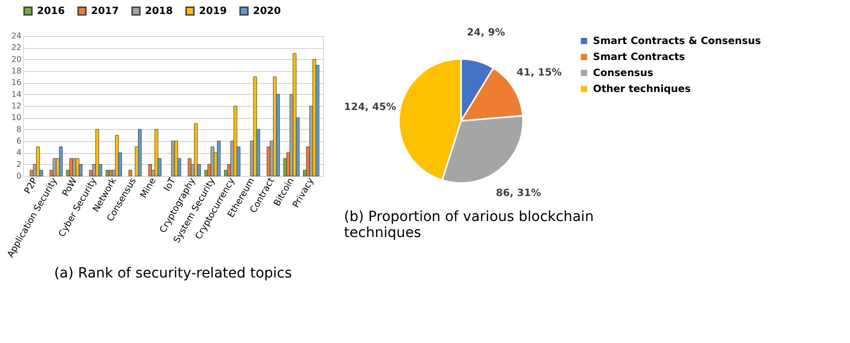 The width and height of the screenshot is (850, 343). I want to click on legend-label: 2019, so click(213, 12).